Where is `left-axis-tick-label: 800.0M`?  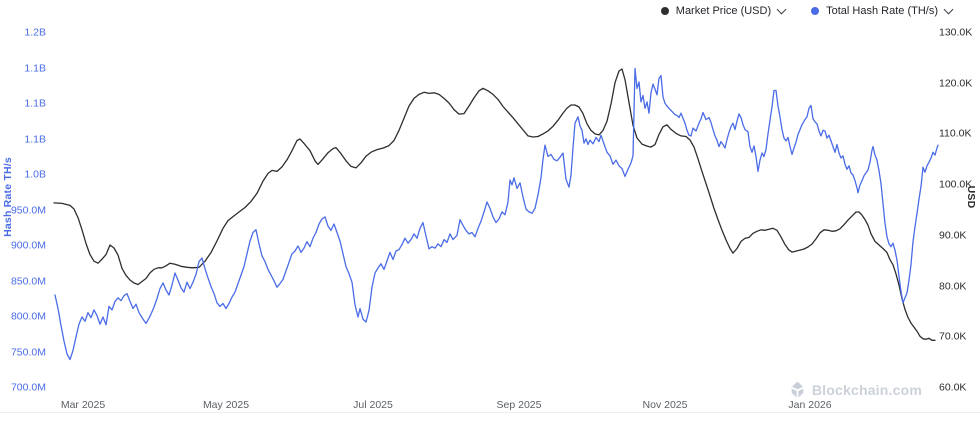 left-axis-tick-label: 800.0M is located at coordinates (28, 316).